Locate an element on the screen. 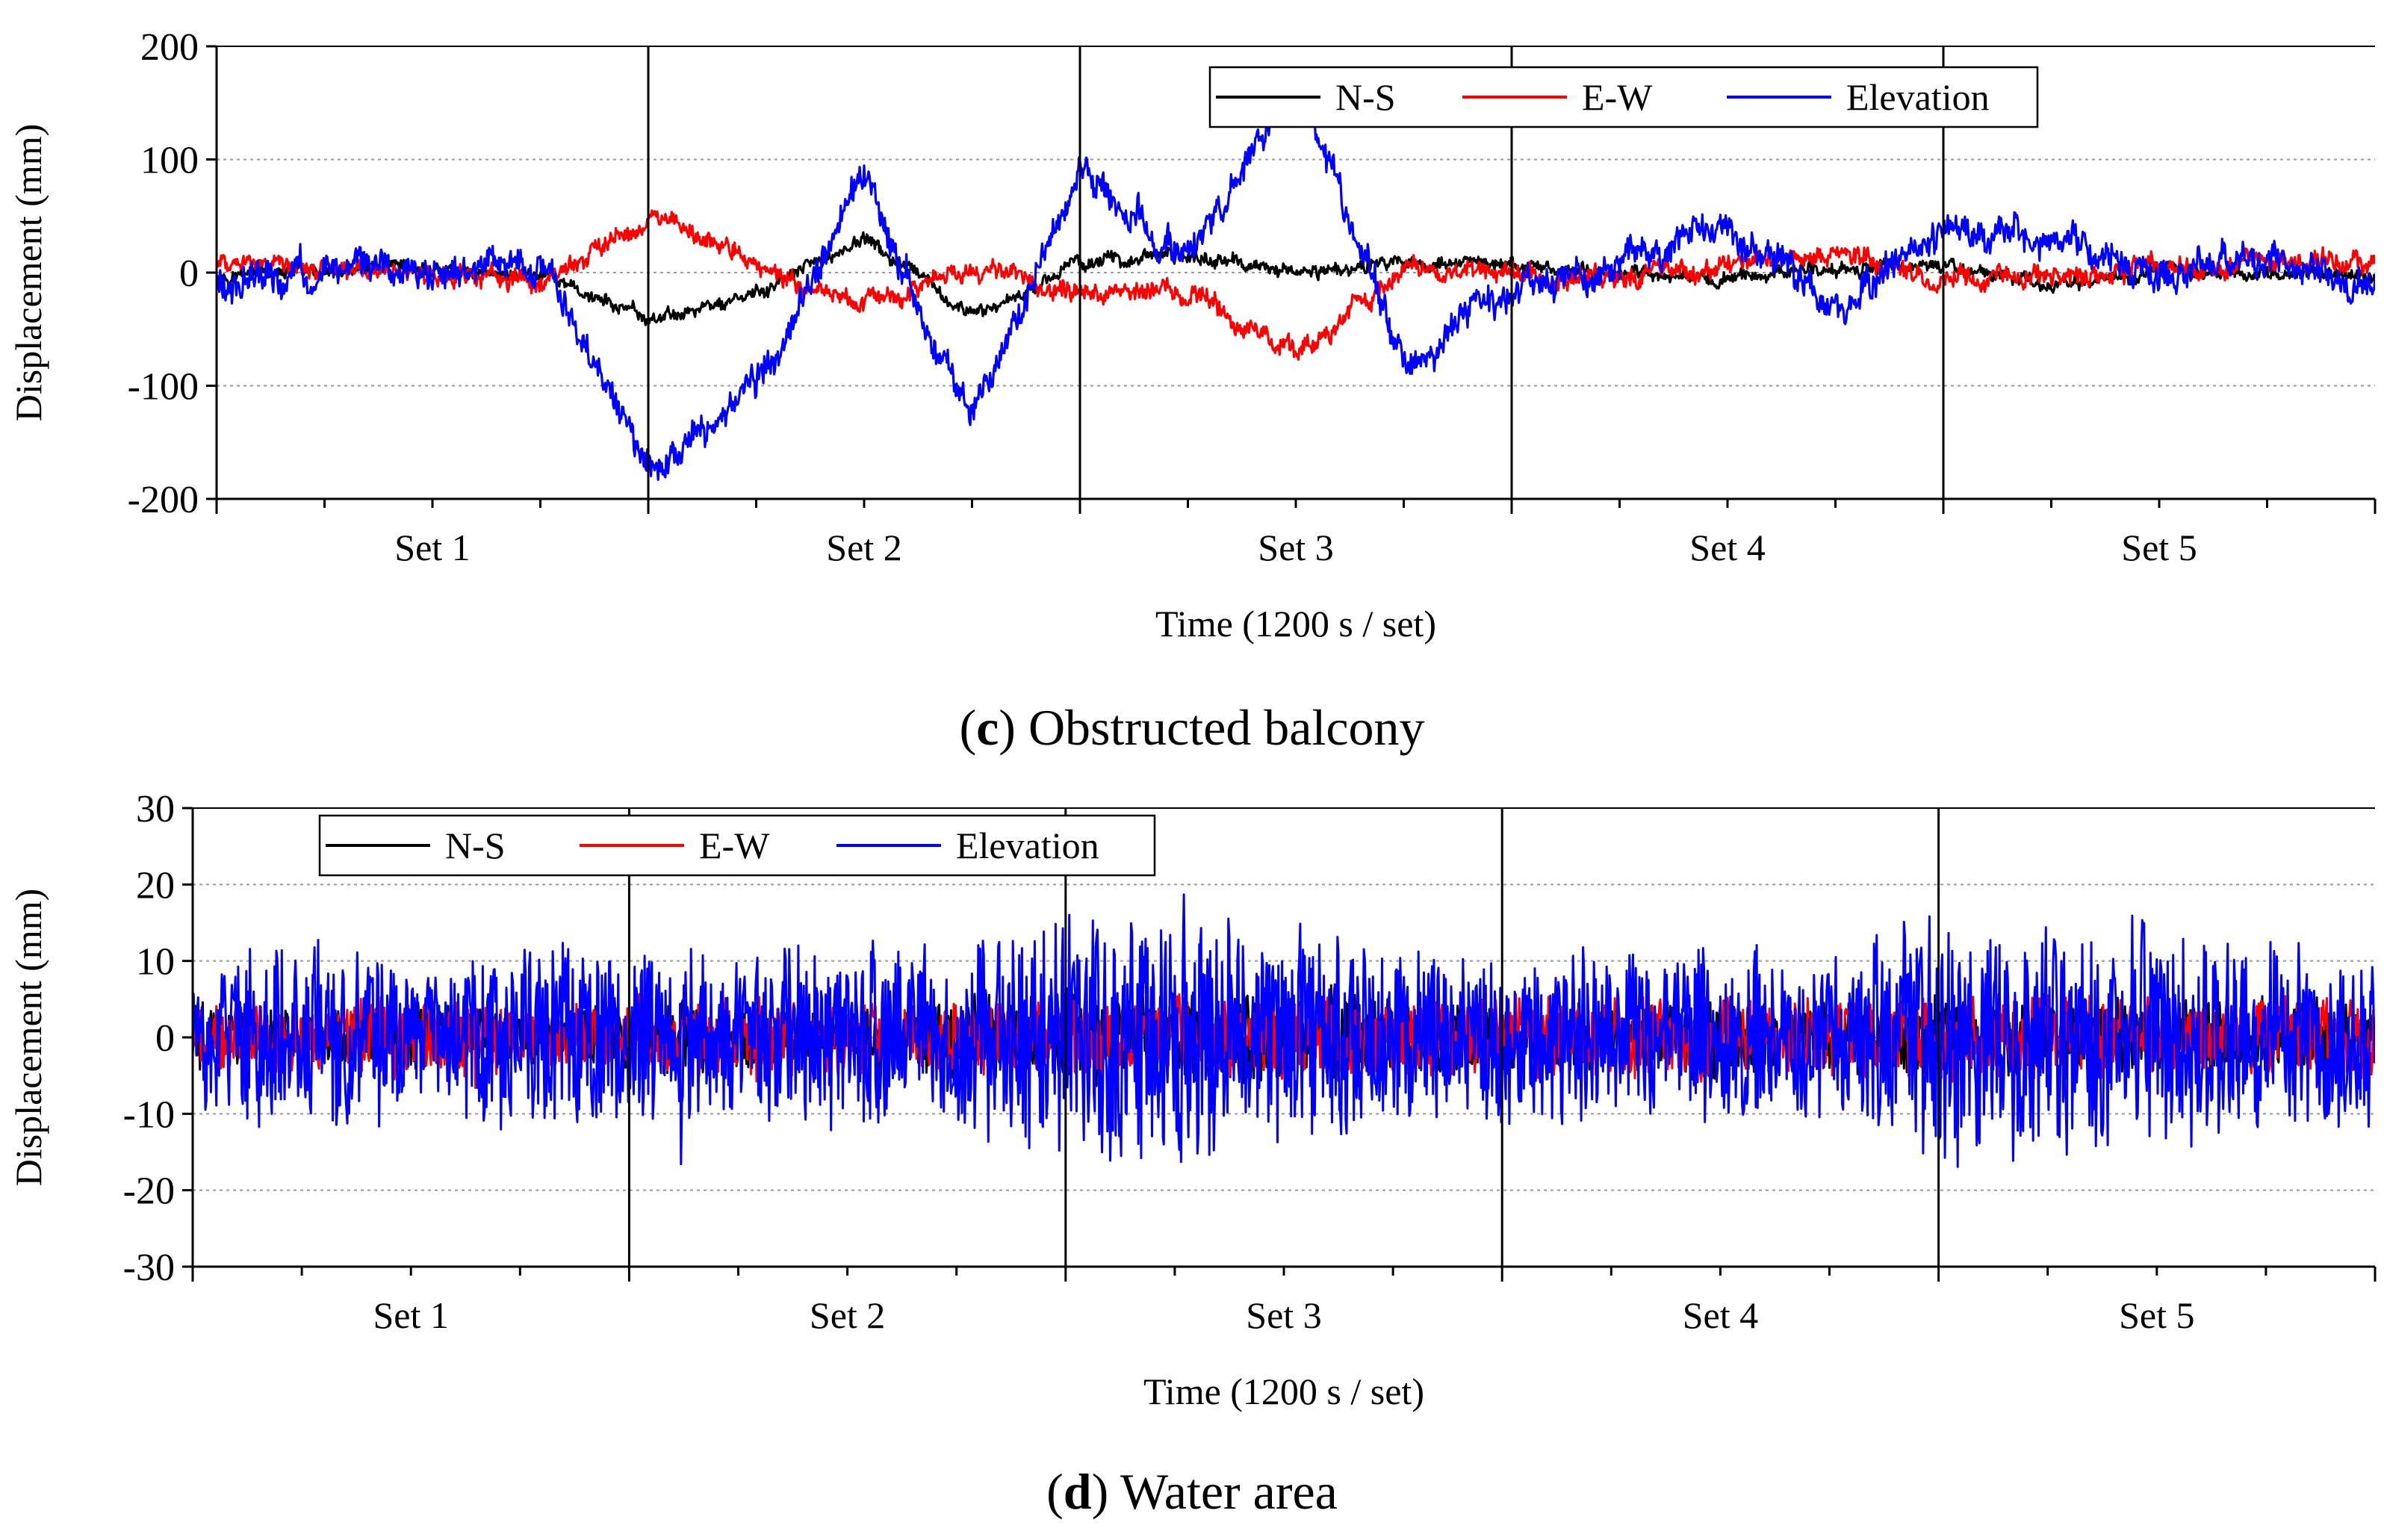 This screenshot has height=1540, width=2384. y-tick-label: -10 is located at coordinates (149, 1114).